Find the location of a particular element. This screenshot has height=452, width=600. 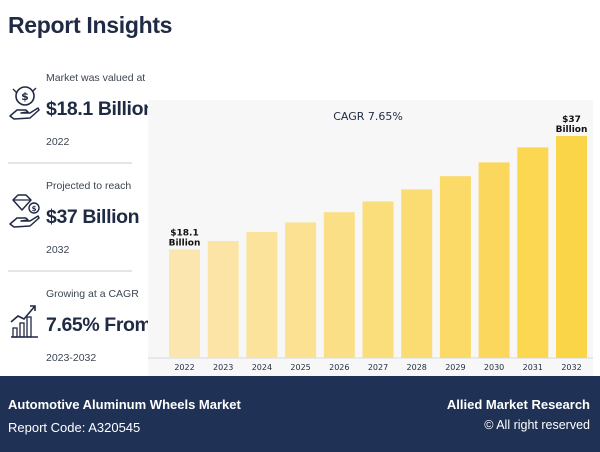

bar-2022 is located at coordinates (184, 303).